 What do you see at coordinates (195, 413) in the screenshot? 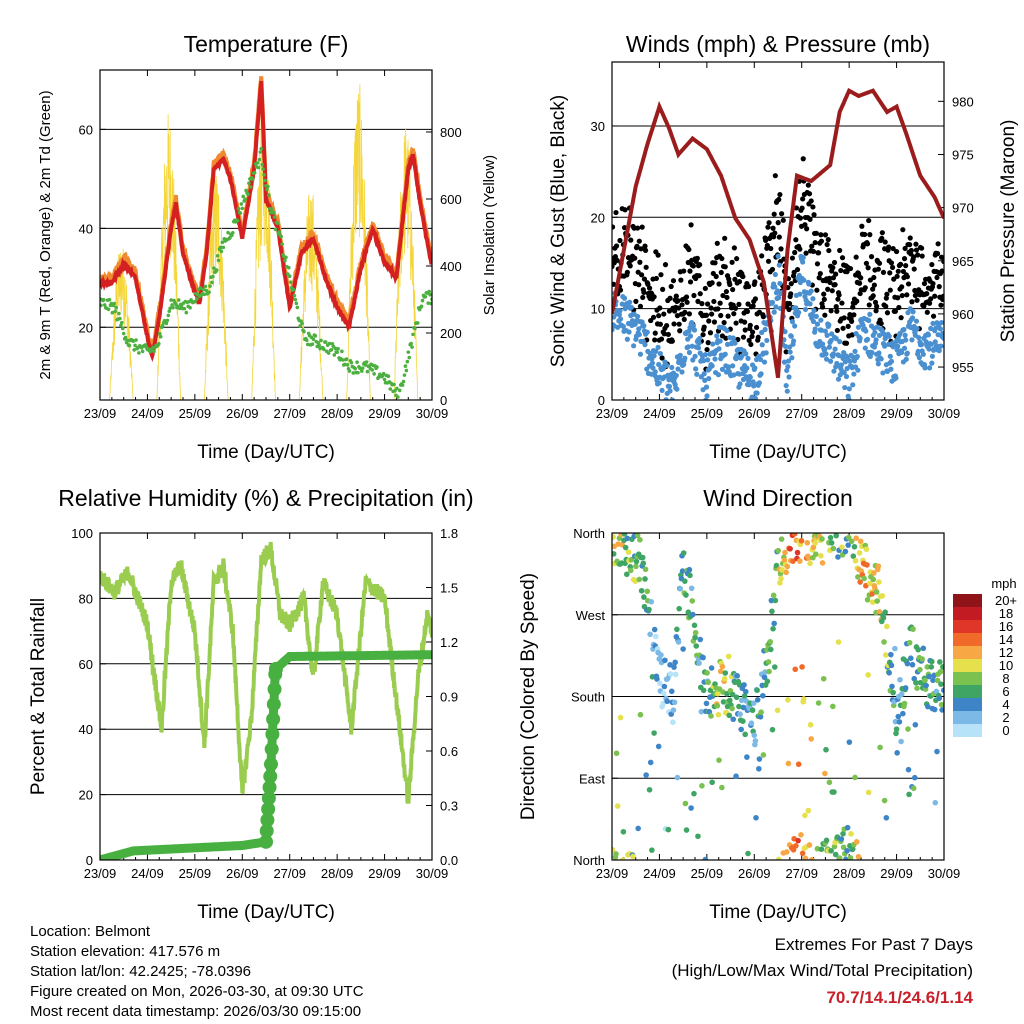
I see `x-tick-label: 25/09` at bounding box center [195, 413].